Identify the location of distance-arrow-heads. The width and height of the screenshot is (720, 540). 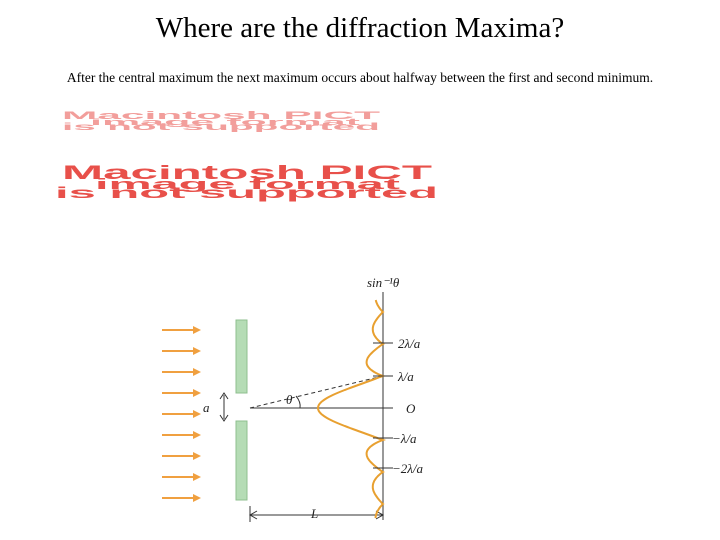
(316, 515).